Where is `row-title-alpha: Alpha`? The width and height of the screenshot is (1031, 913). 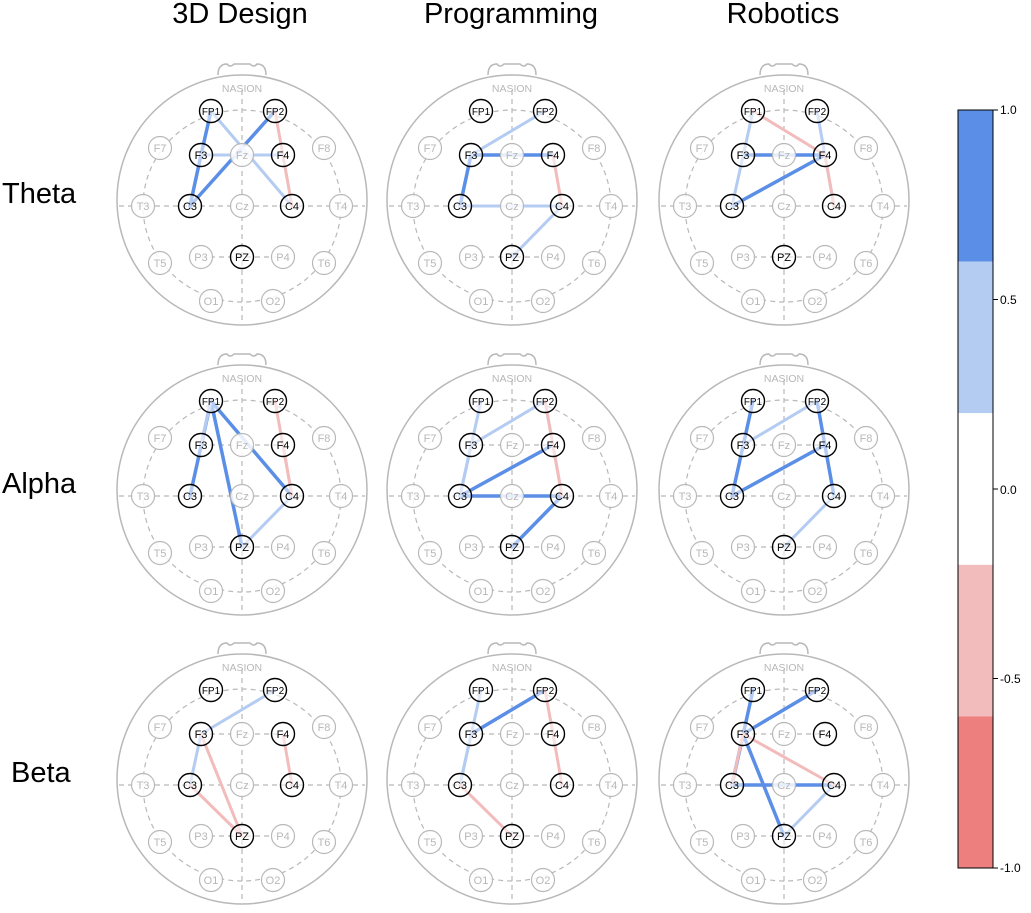 row-title-alpha: Alpha is located at coordinates (39, 484).